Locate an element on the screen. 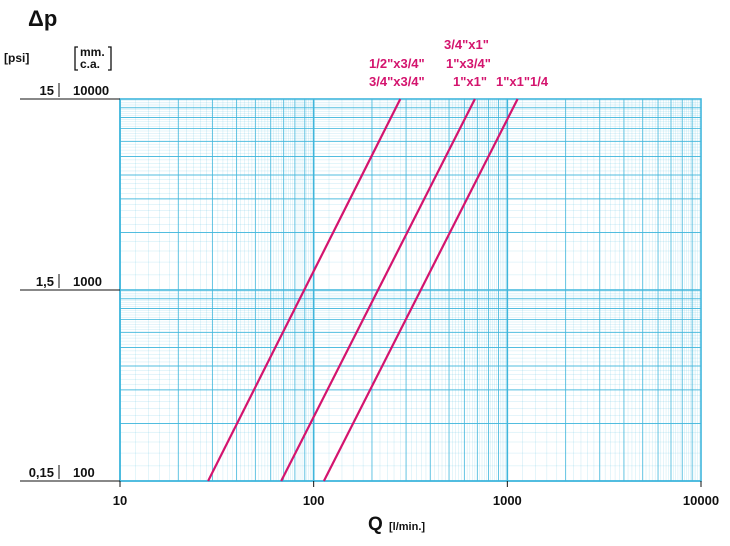 The image size is (730, 546). y-axis-unit-mm-line1: mm. is located at coordinates (92, 52).